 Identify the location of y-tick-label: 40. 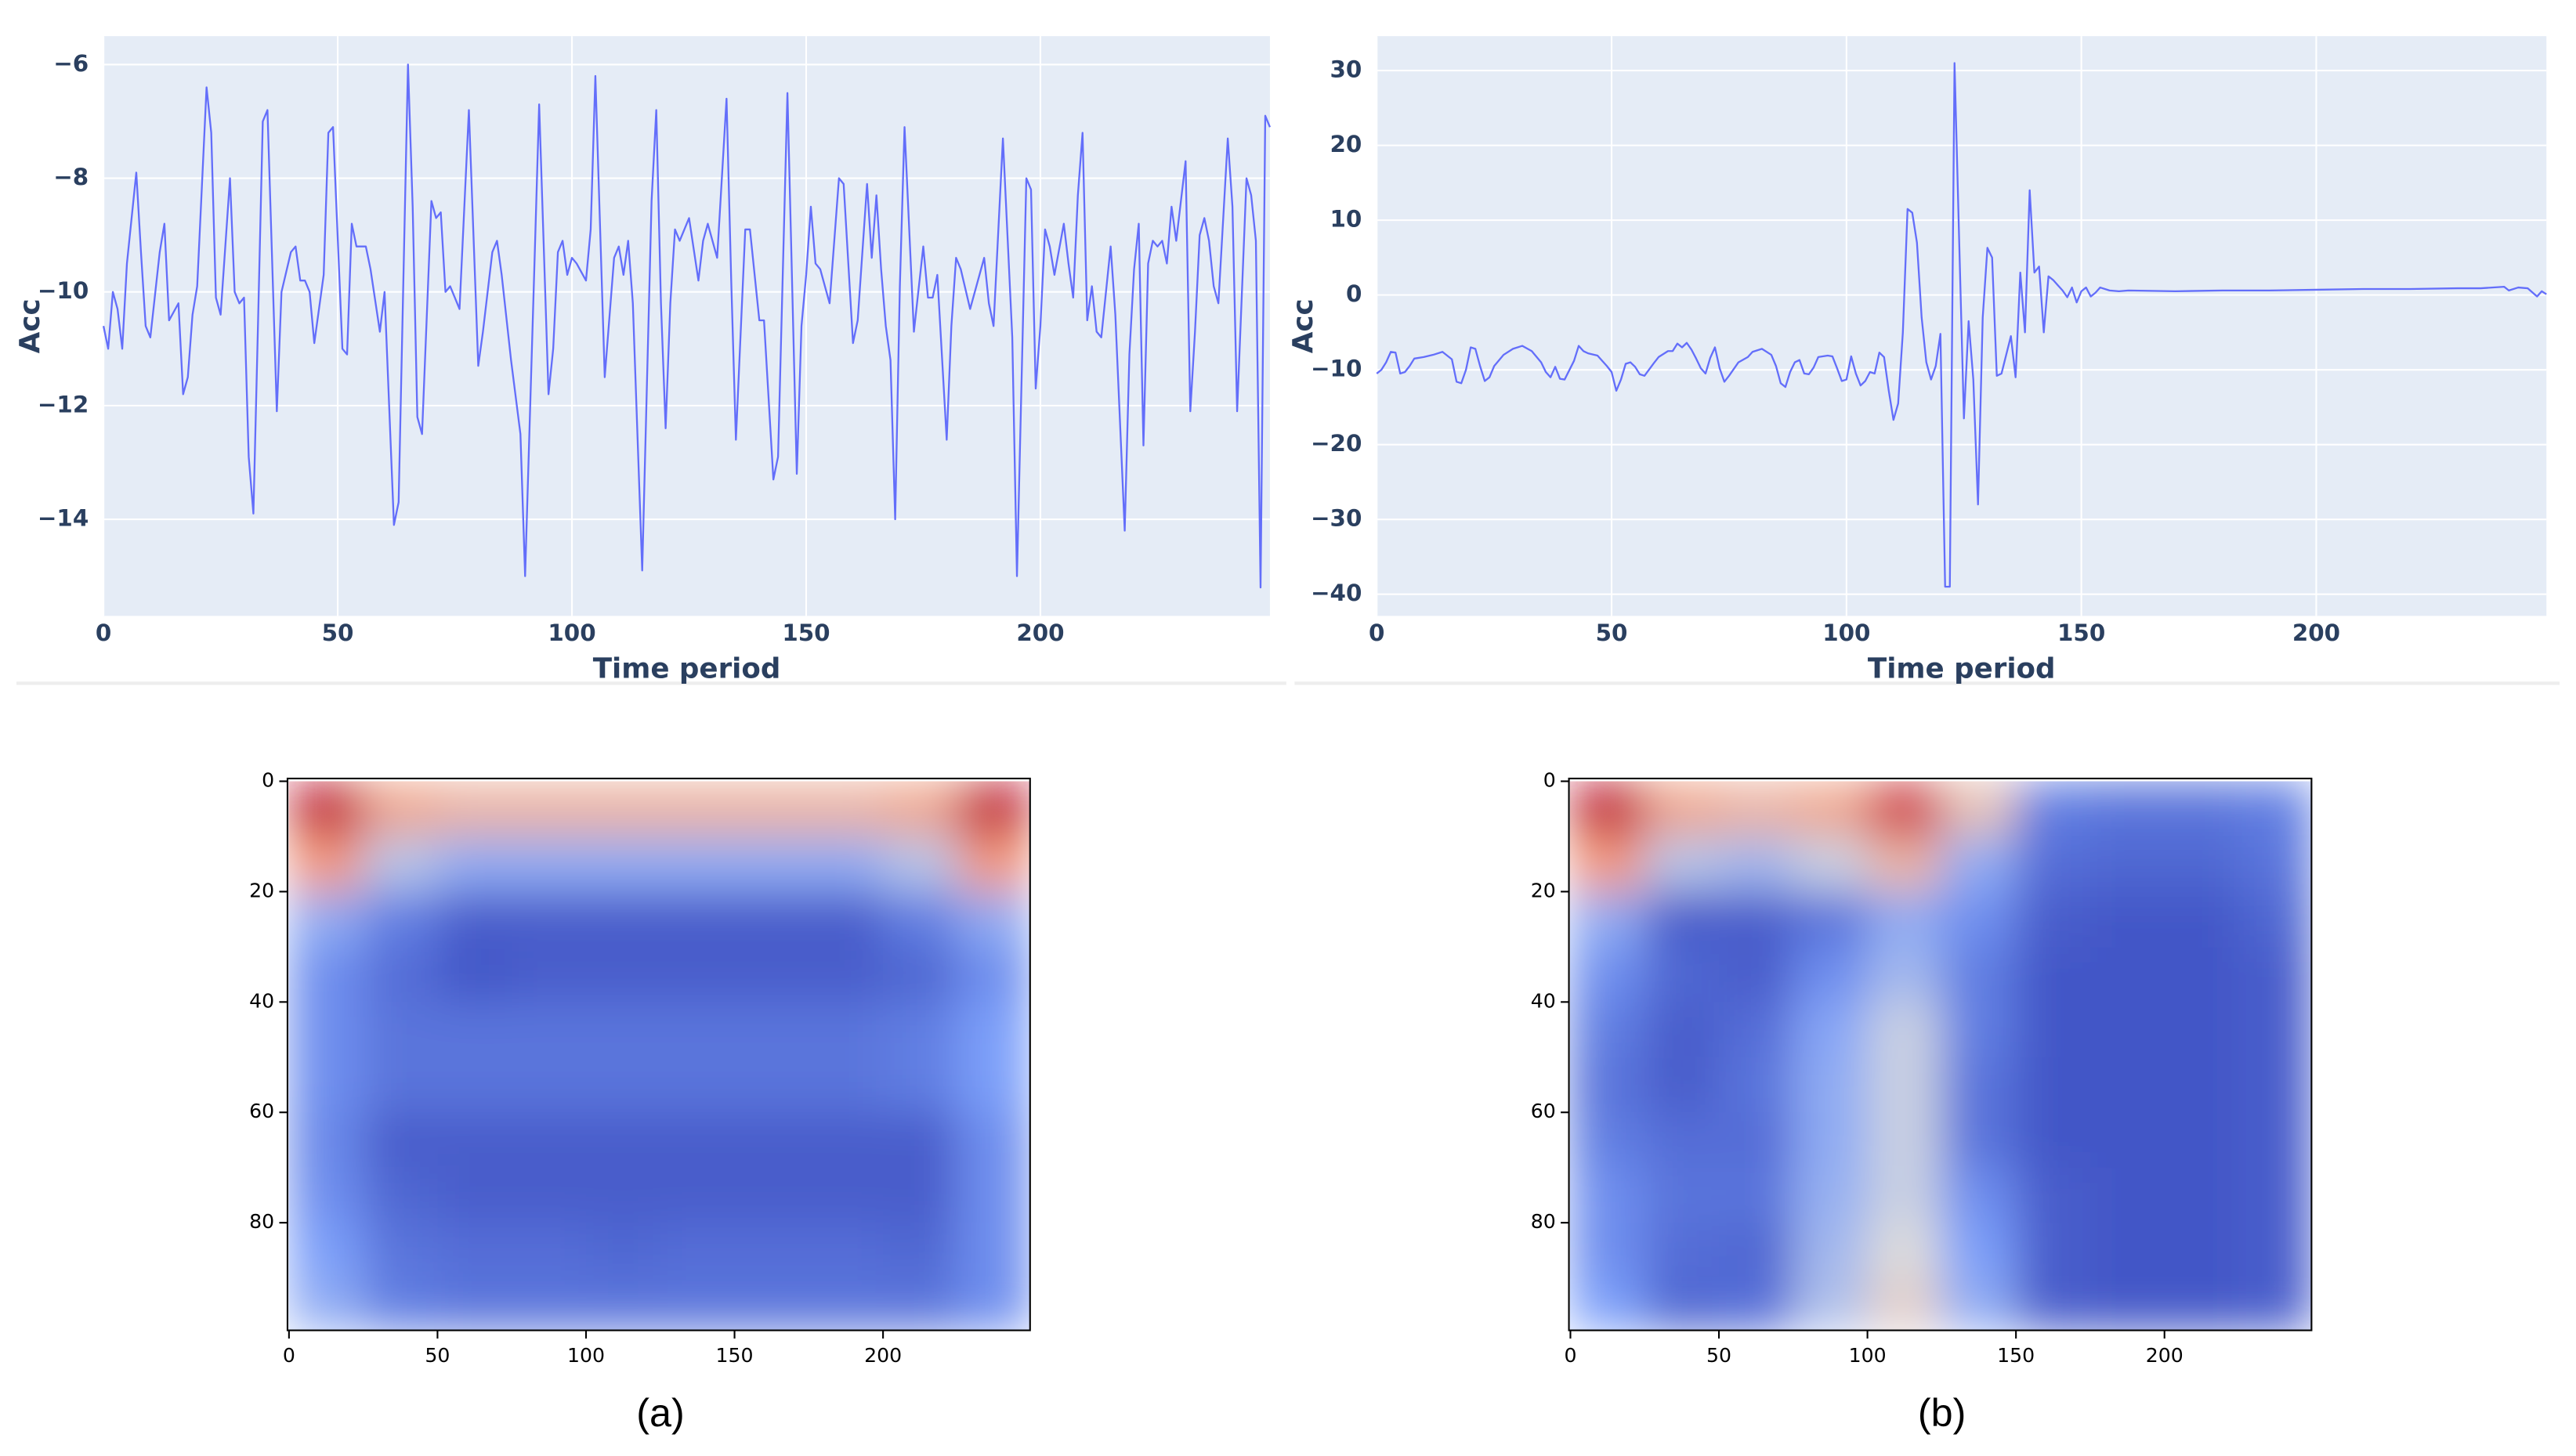
(261, 1000).